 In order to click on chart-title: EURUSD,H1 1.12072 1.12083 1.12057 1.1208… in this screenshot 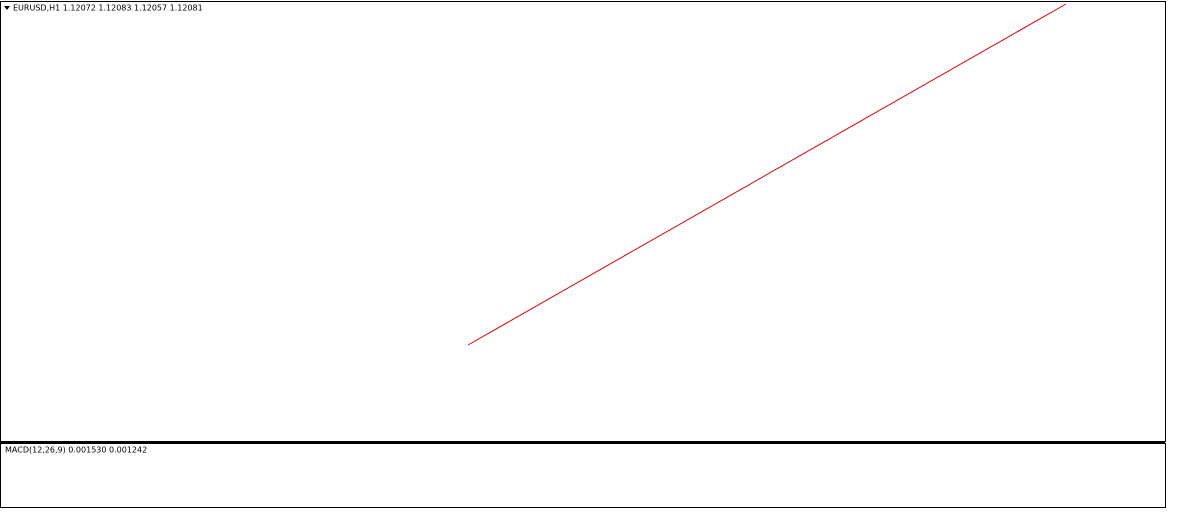, I will do `click(108, 8)`.